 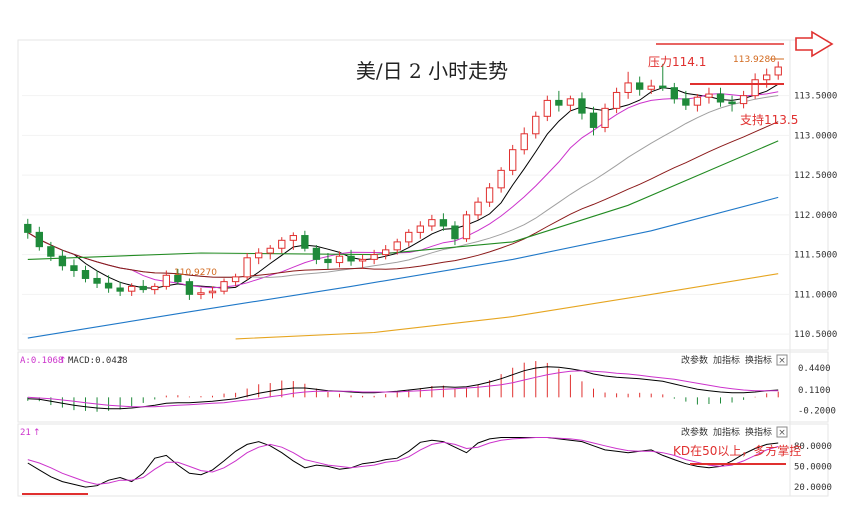 What do you see at coordinates (677, 62) in the screenshot?
I see `resistance-label: 压力114.1` at bounding box center [677, 62].